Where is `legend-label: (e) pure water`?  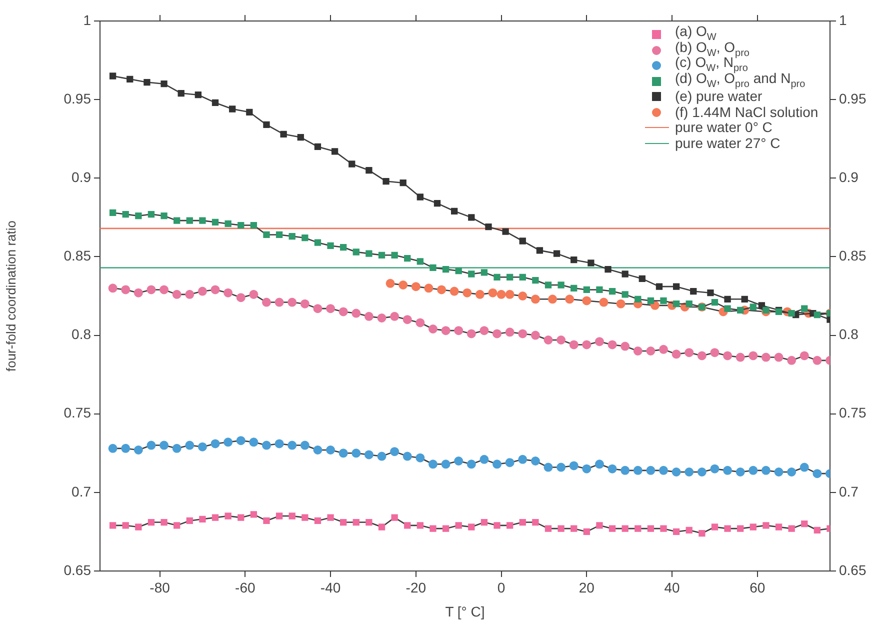 legend-label: (e) pure water is located at coordinates (718, 96).